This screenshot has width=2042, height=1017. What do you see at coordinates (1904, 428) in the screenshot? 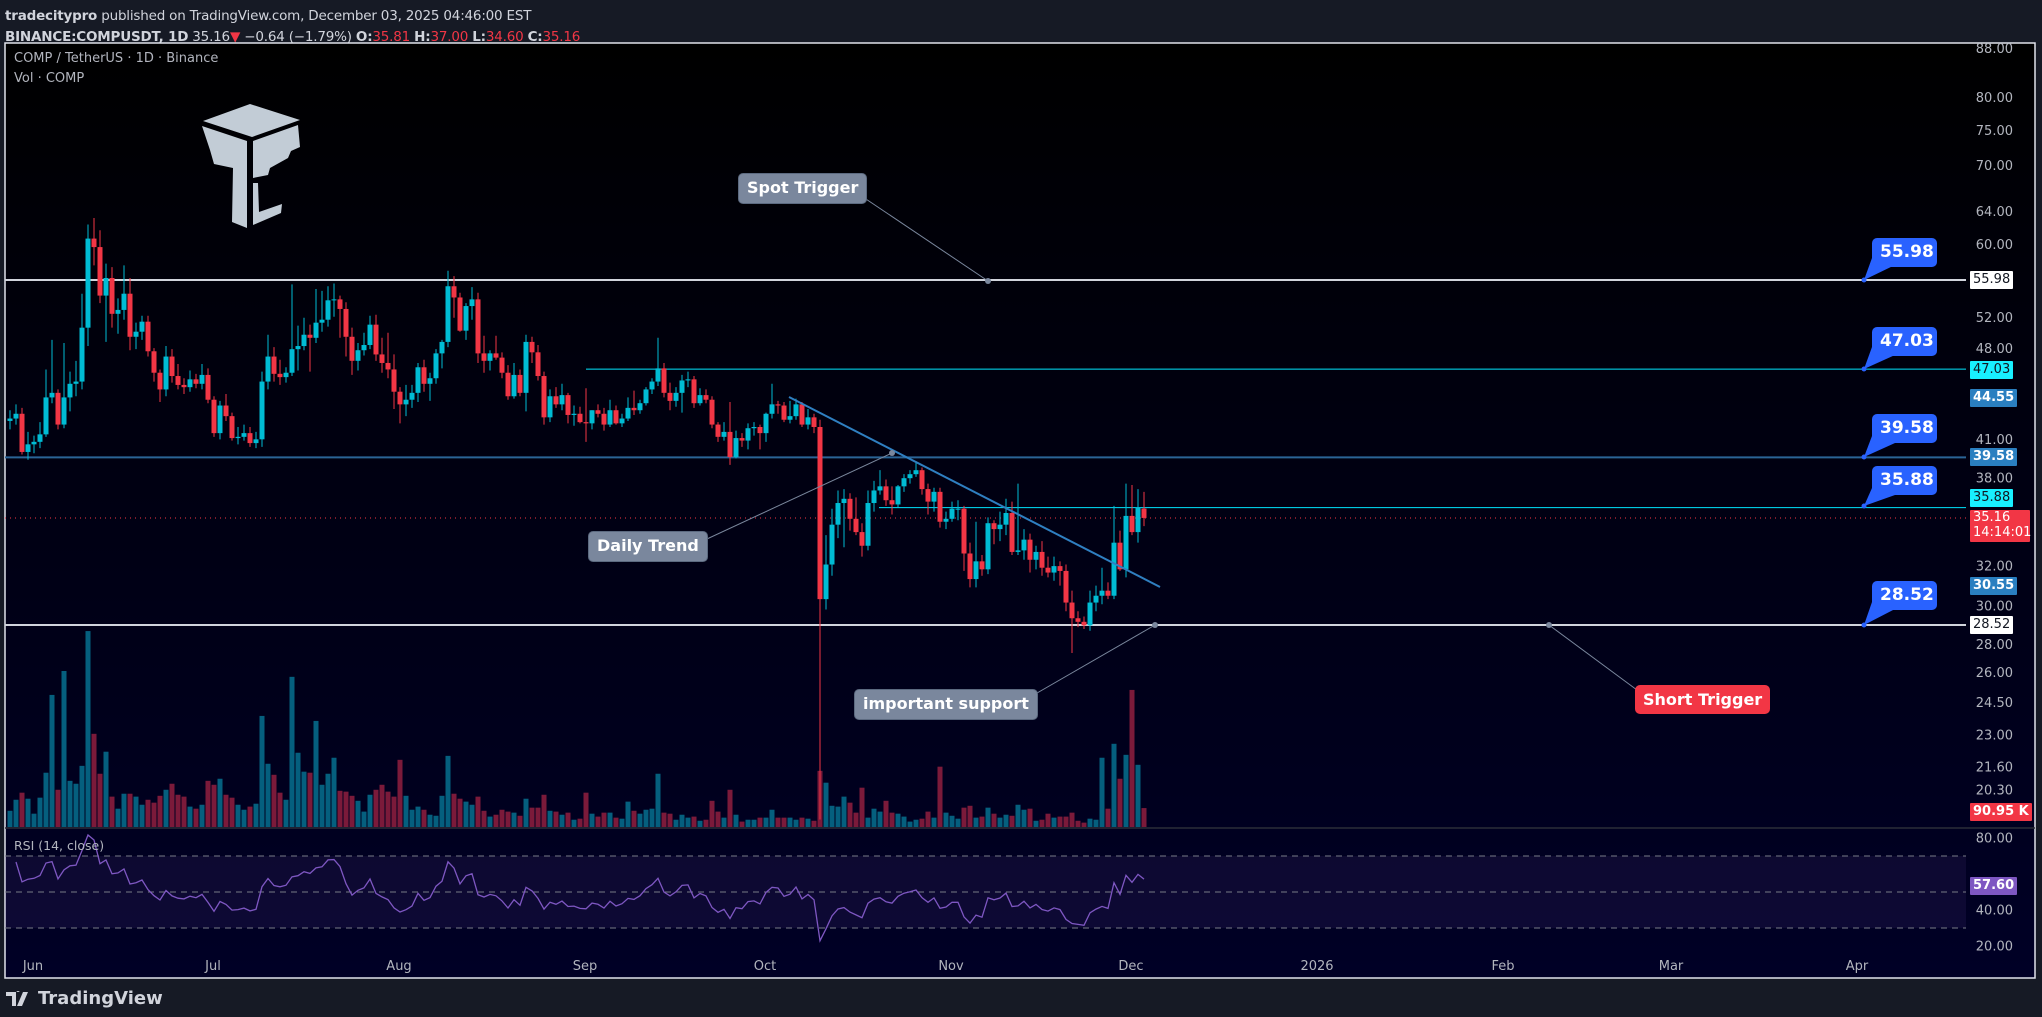
I see `level-callout-39-58: 39.58` at bounding box center [1904, 428].